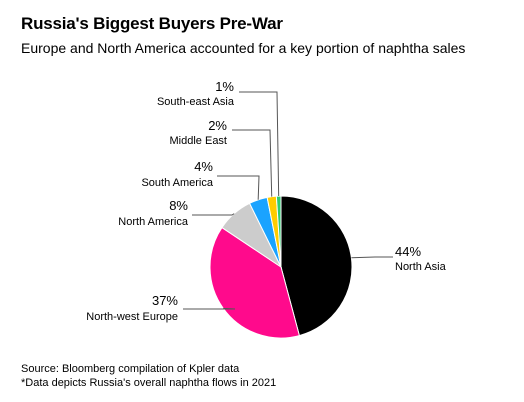 The height and width of the screenshot is (402, 524). Describe the element at coordinates (408, 251) in the screenshot. I see `slice-value-label: 44%` at that location.